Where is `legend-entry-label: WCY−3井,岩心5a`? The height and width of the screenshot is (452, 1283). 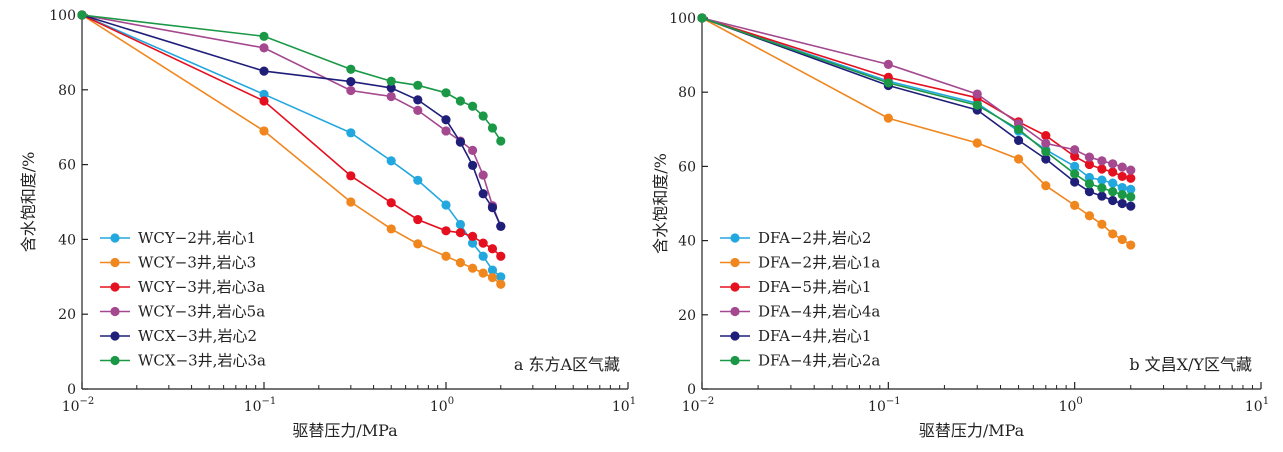
legend-entry-label: WCY−3井,岩心5a is located at coordinates (201, 312).